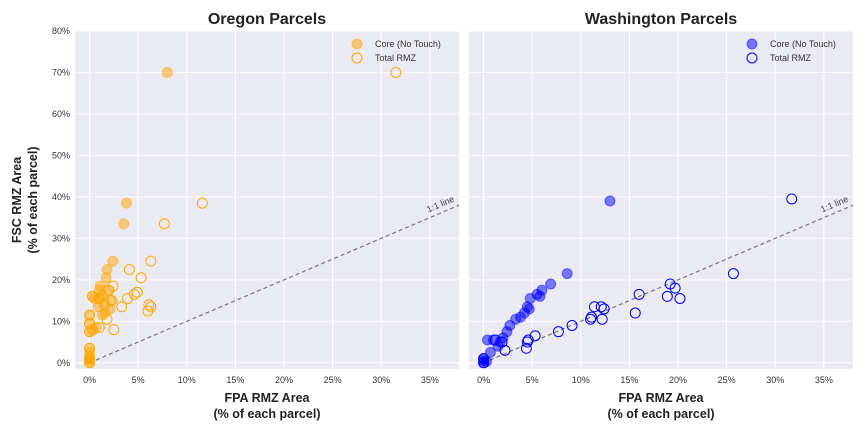 The height and width of the screenshot is (432, 864). Describe the element at coordinates (61, 238) in the screenshot. I see `oregon-y-tick-label: 30%` at that location.